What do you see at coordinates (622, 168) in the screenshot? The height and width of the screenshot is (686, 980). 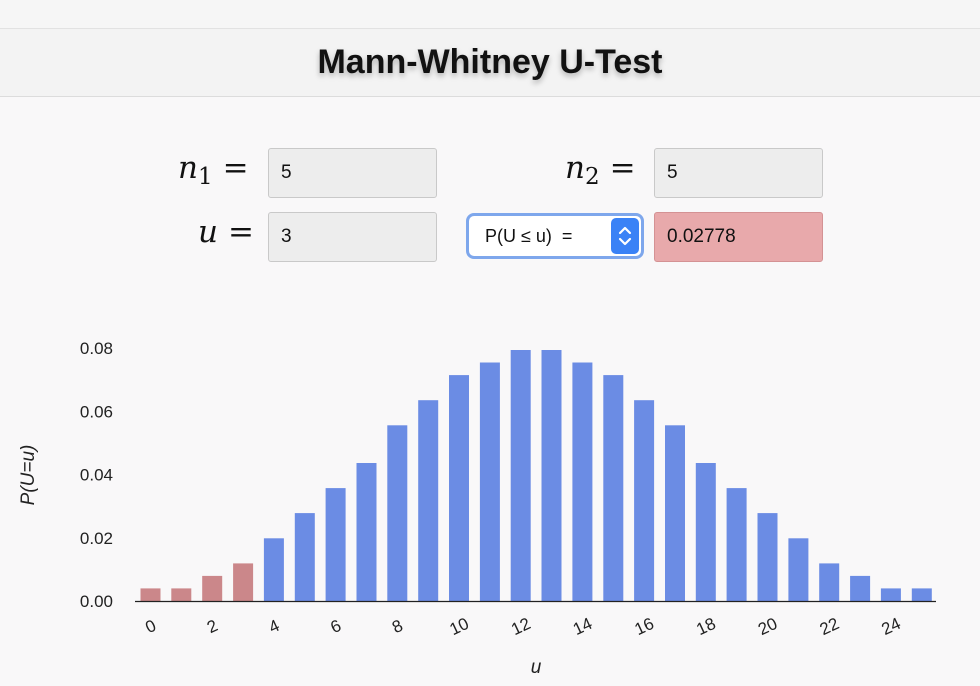 I see `n2-equals: =` at bounding box center [622, 168].